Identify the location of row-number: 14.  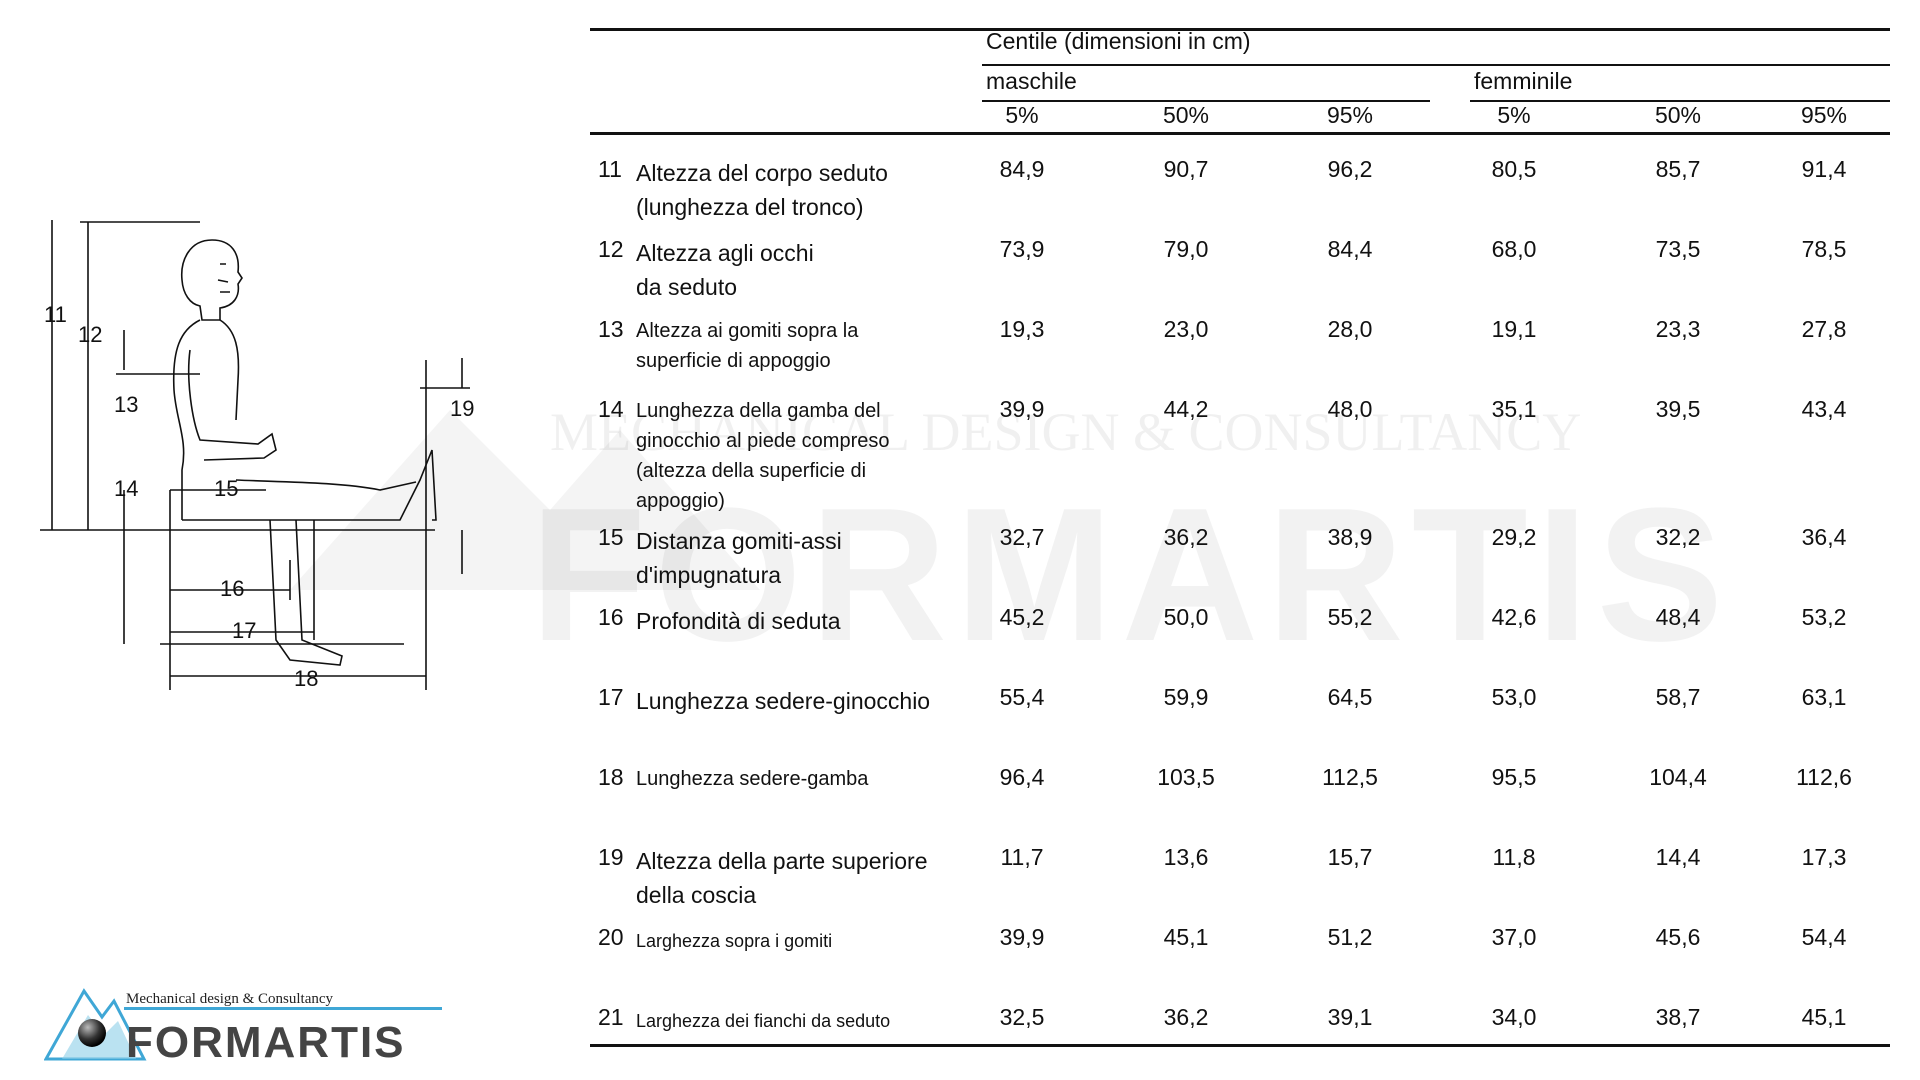
(611, 409).